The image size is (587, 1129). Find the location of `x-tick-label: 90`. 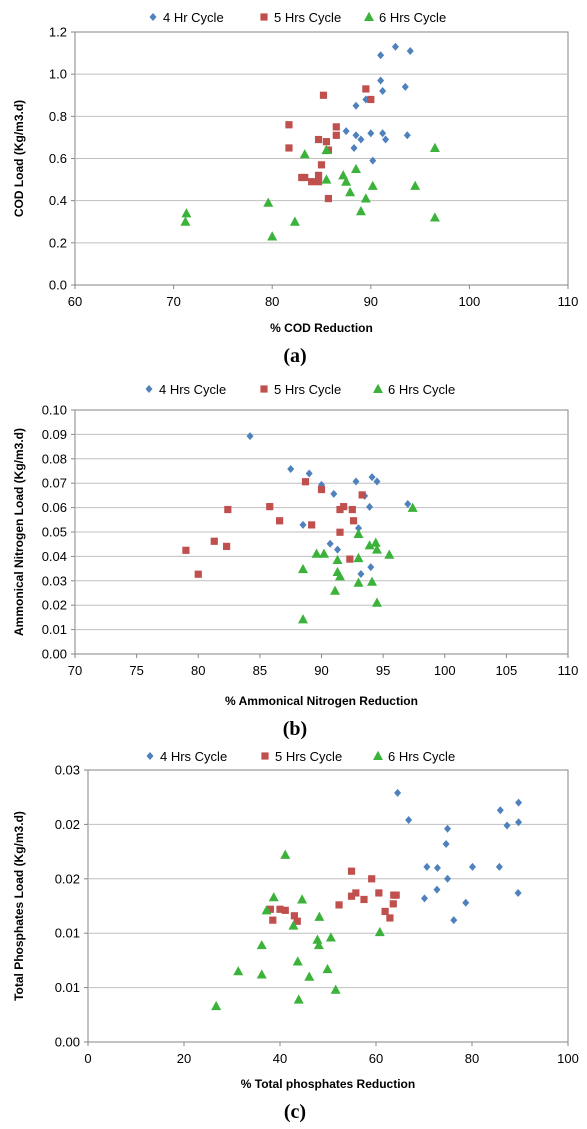

x-tick-label: 90 is located at coordinates (371, 301).